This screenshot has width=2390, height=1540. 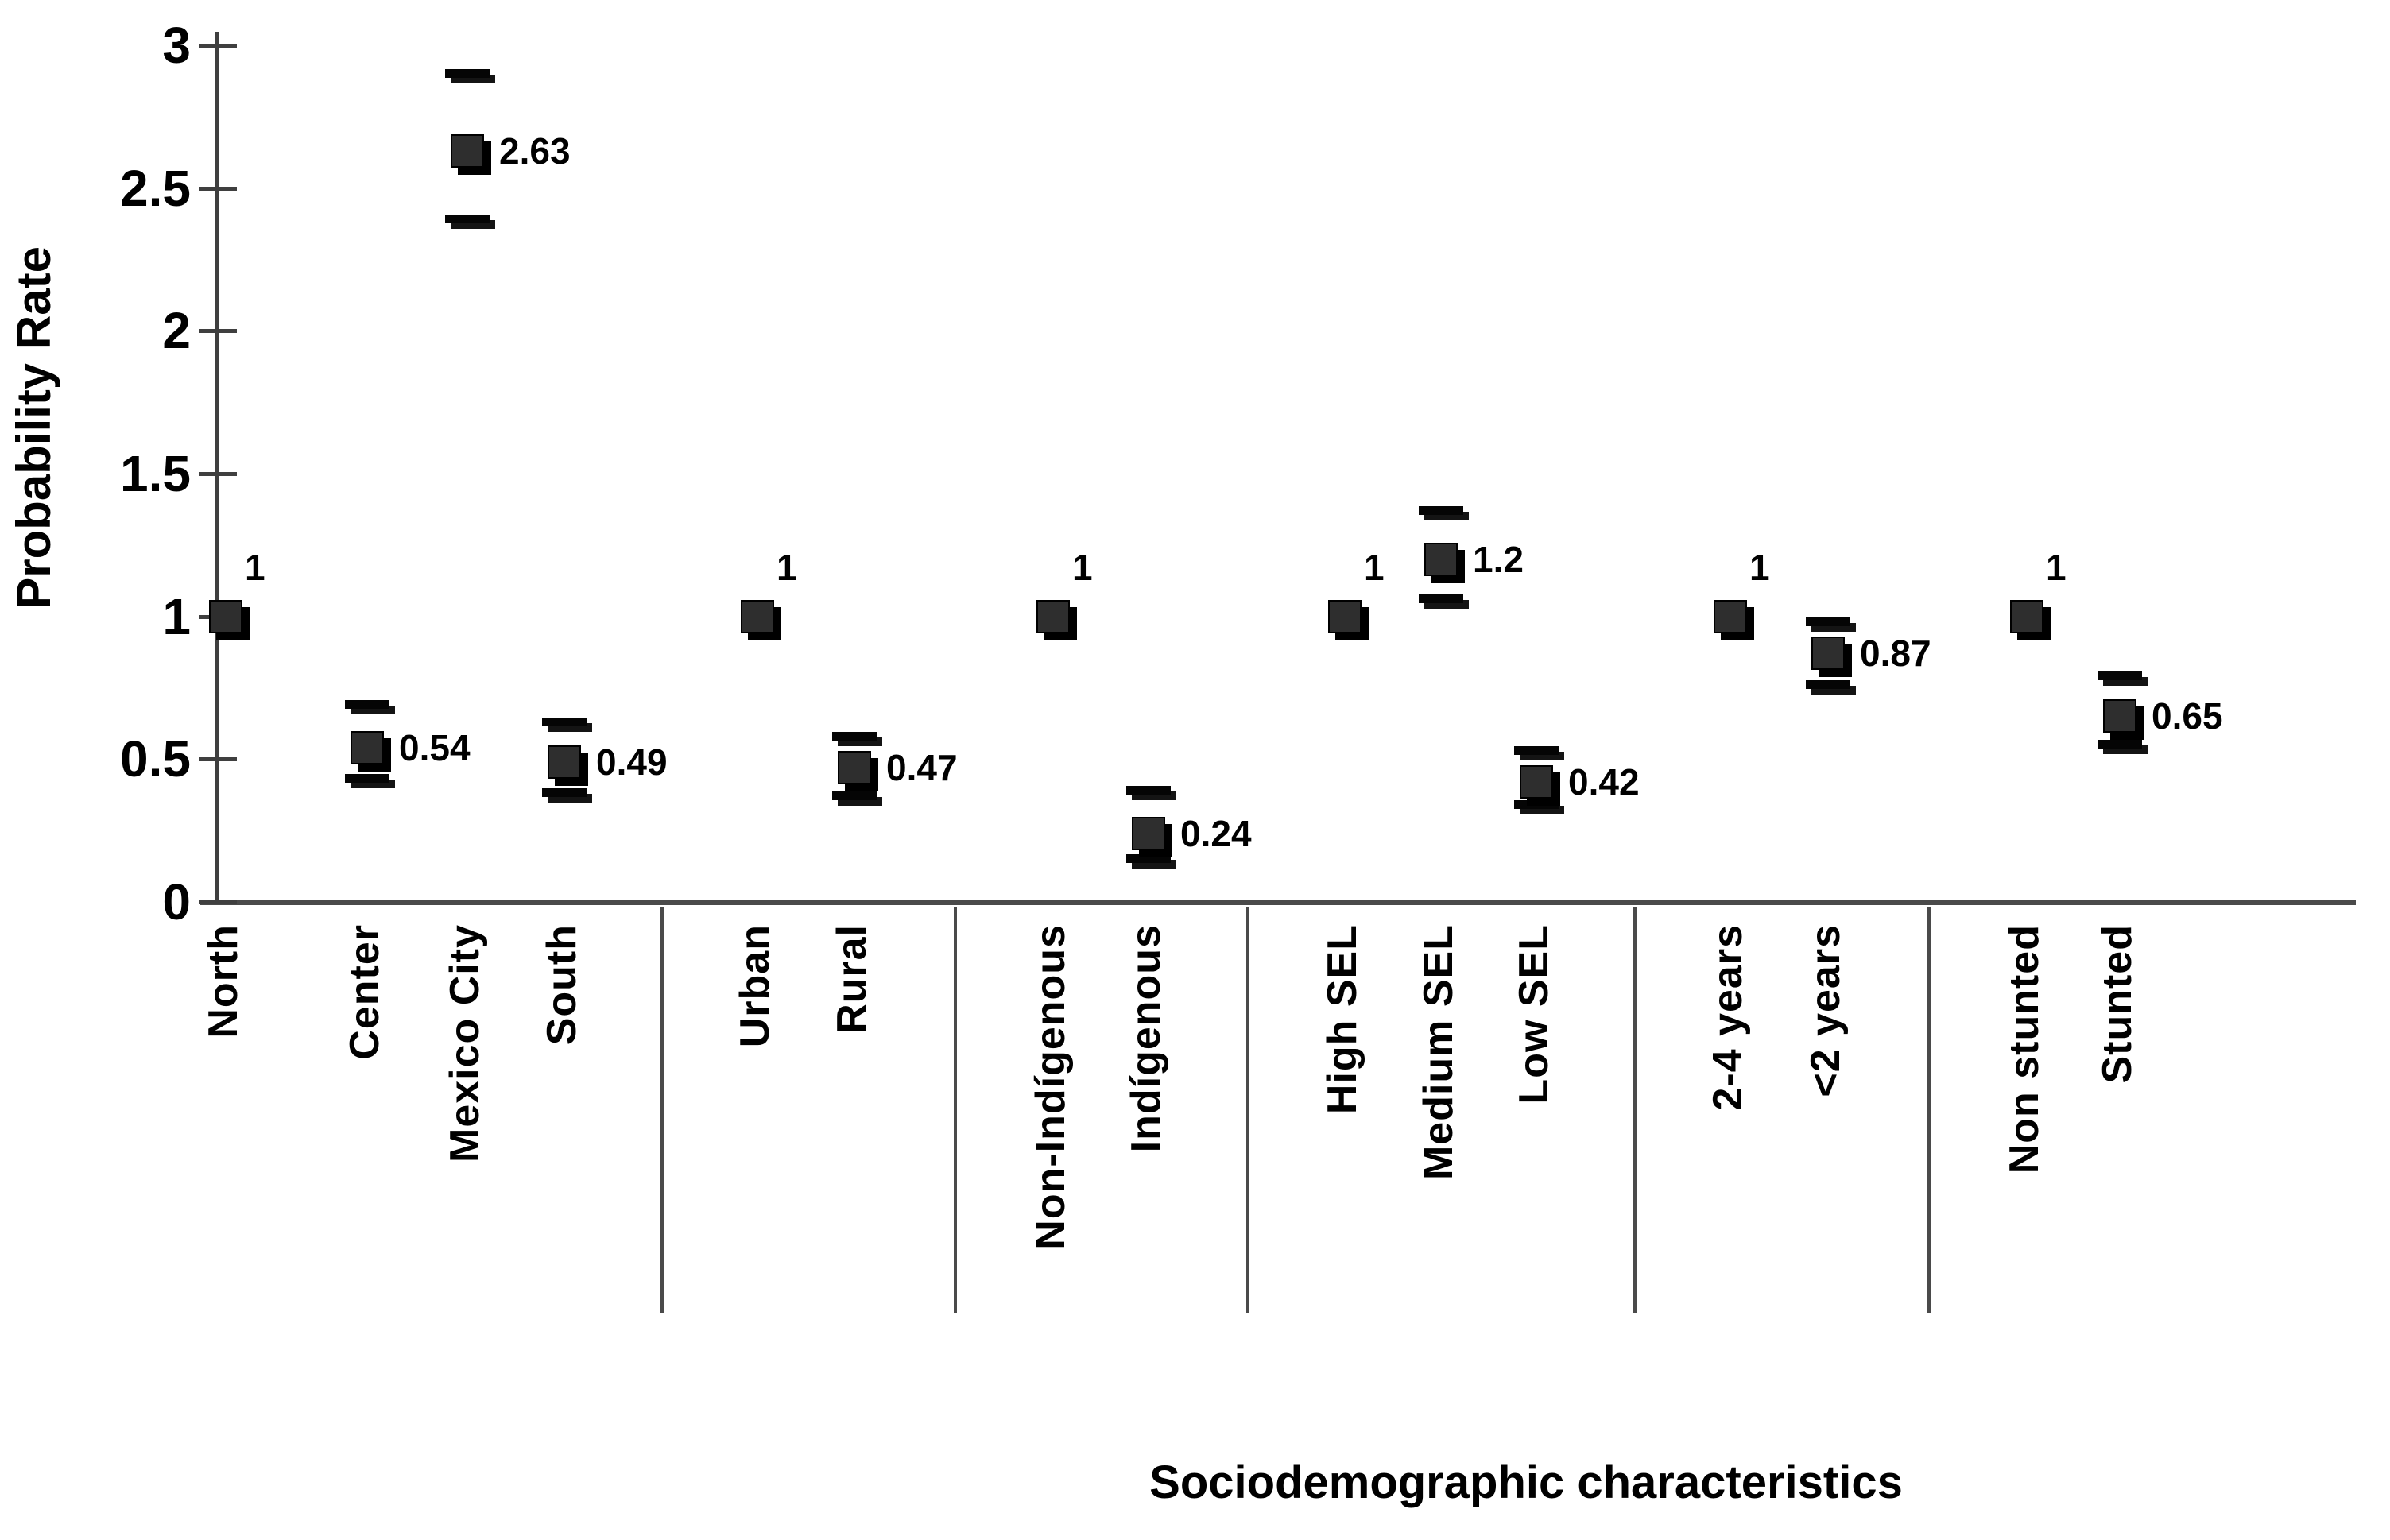 What do you see at coordinates (155, 473) in the screenshot?
I see `y-tick-label: 1.5` at bounding box center [155, 473].